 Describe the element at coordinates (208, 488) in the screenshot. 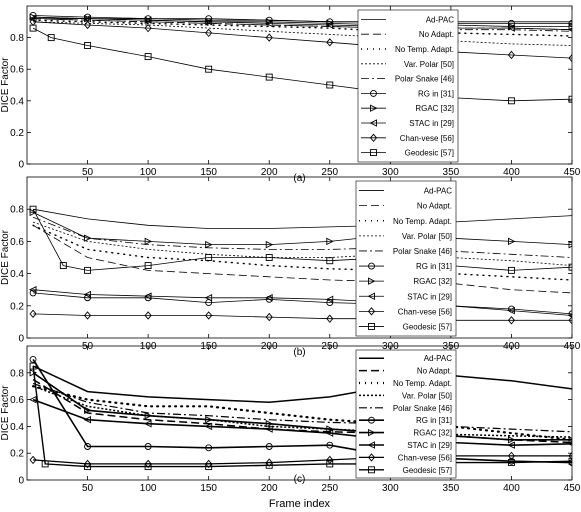

I see `x-tick-label: 150` at that location.